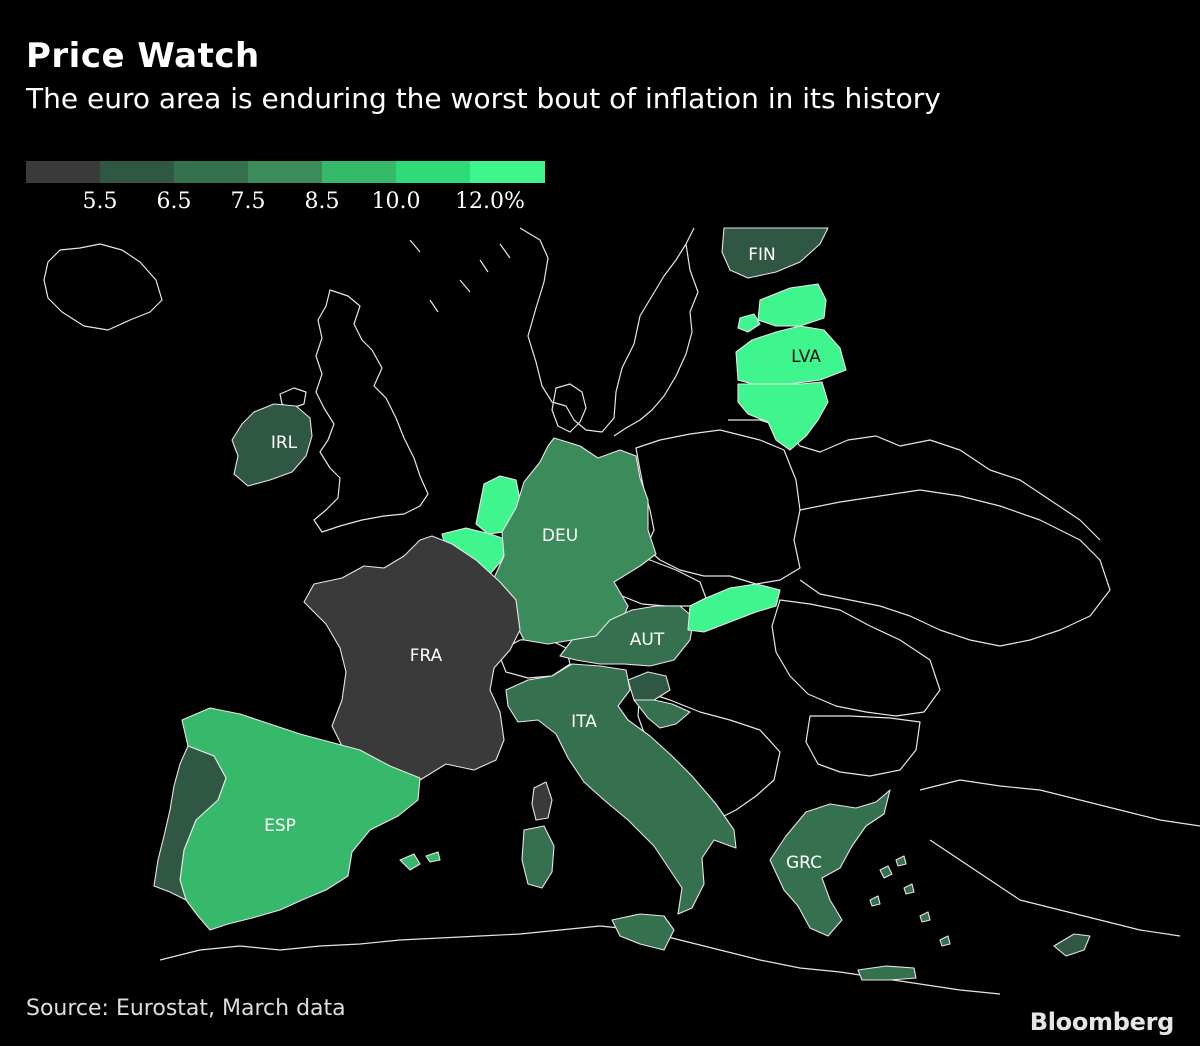 Image resolution: width=1200 pixels, height=1046 pixels. I want to click on italy-shape, so click(621, 789).